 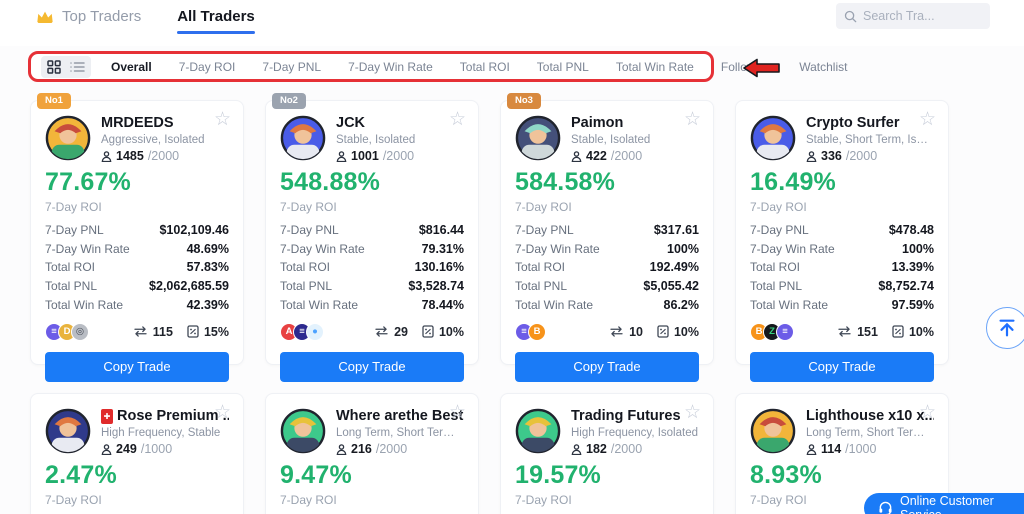 What do you see at coordinates (442, 248) in the screenshot?
I see `stat-value: 79.31%` at bounding box center [442, 248].